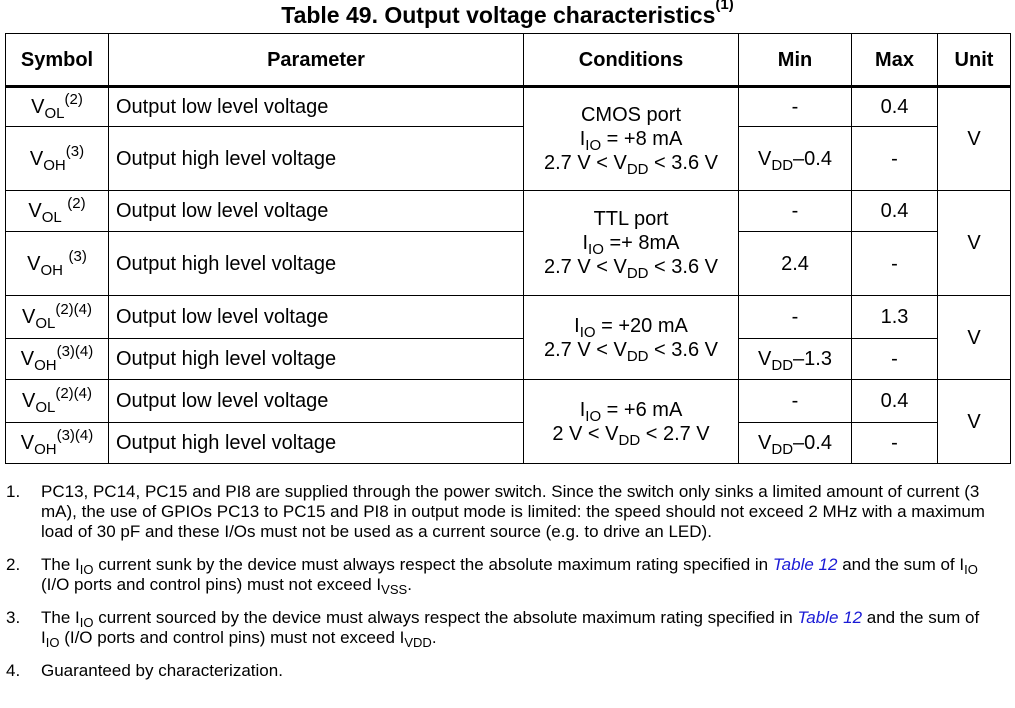 The width and height of the screenshot is (1015, 708). What do you see at coordinates (144, 670) in the screenshot?
I see `footnote-4: 4. Guaranteed by characterization.` at bounding box center [144, 670].